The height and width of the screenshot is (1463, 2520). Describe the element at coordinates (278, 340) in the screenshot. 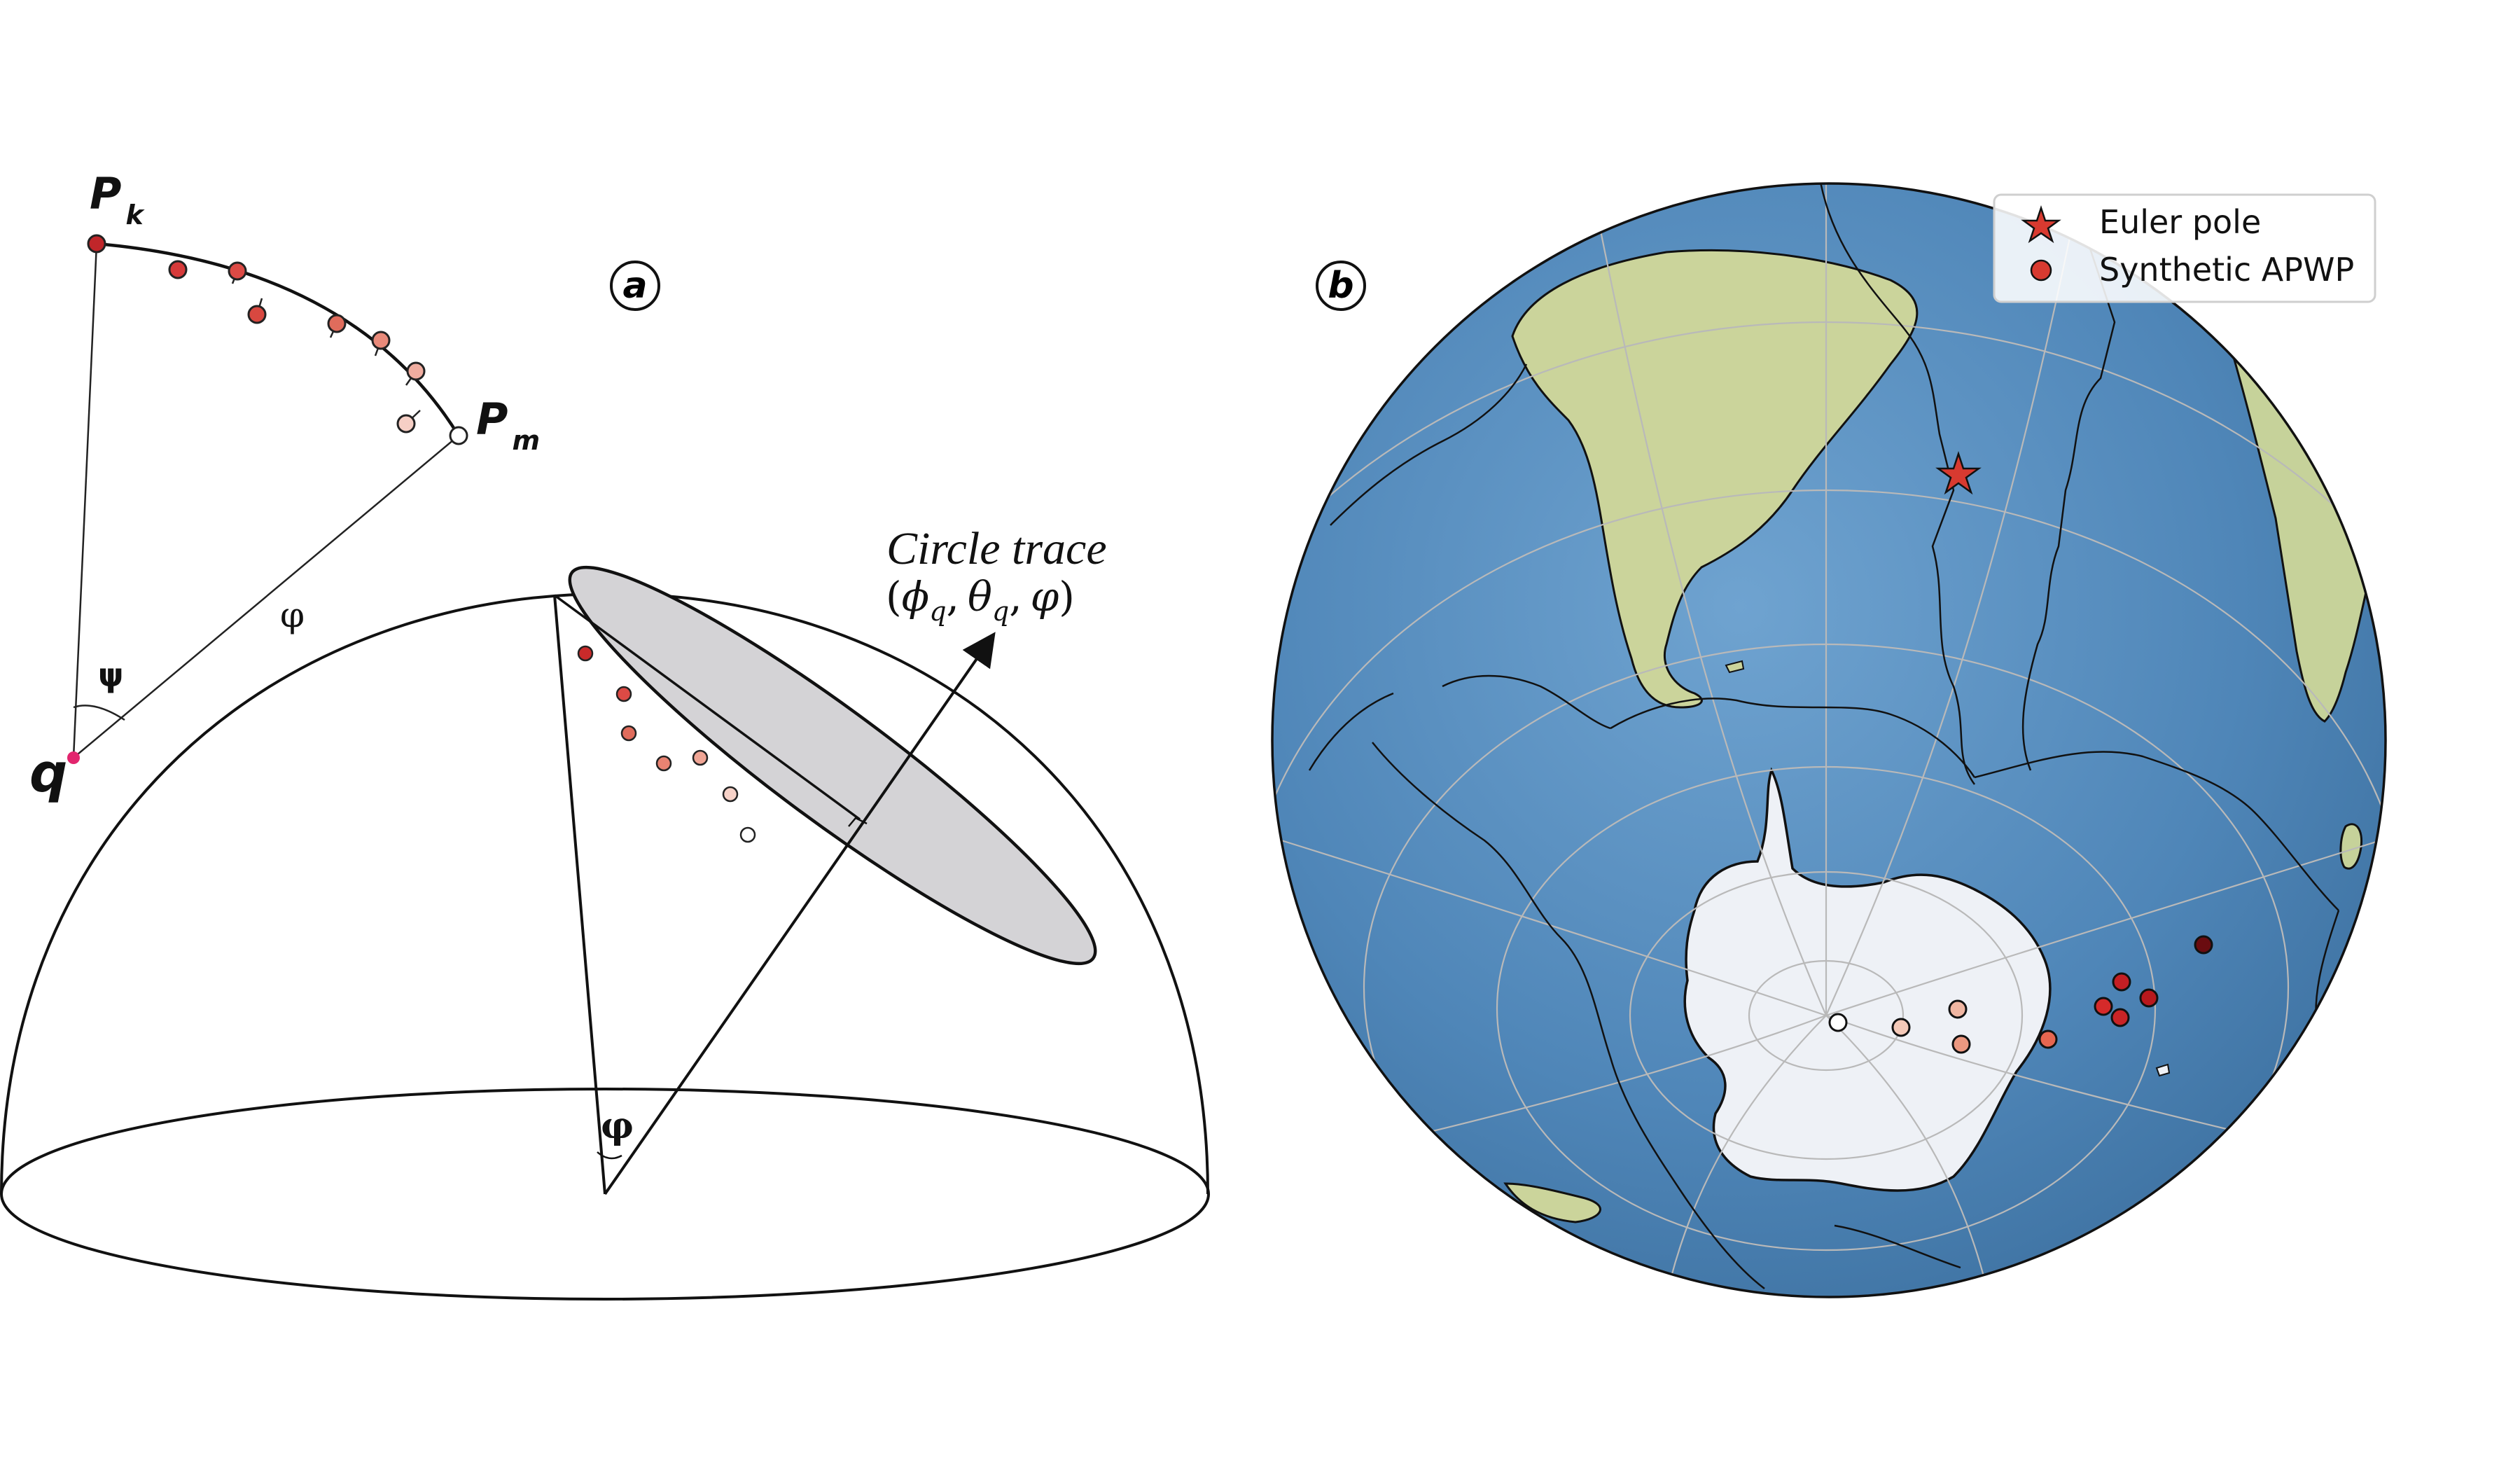

I see `arc-pk-pm` at that location.